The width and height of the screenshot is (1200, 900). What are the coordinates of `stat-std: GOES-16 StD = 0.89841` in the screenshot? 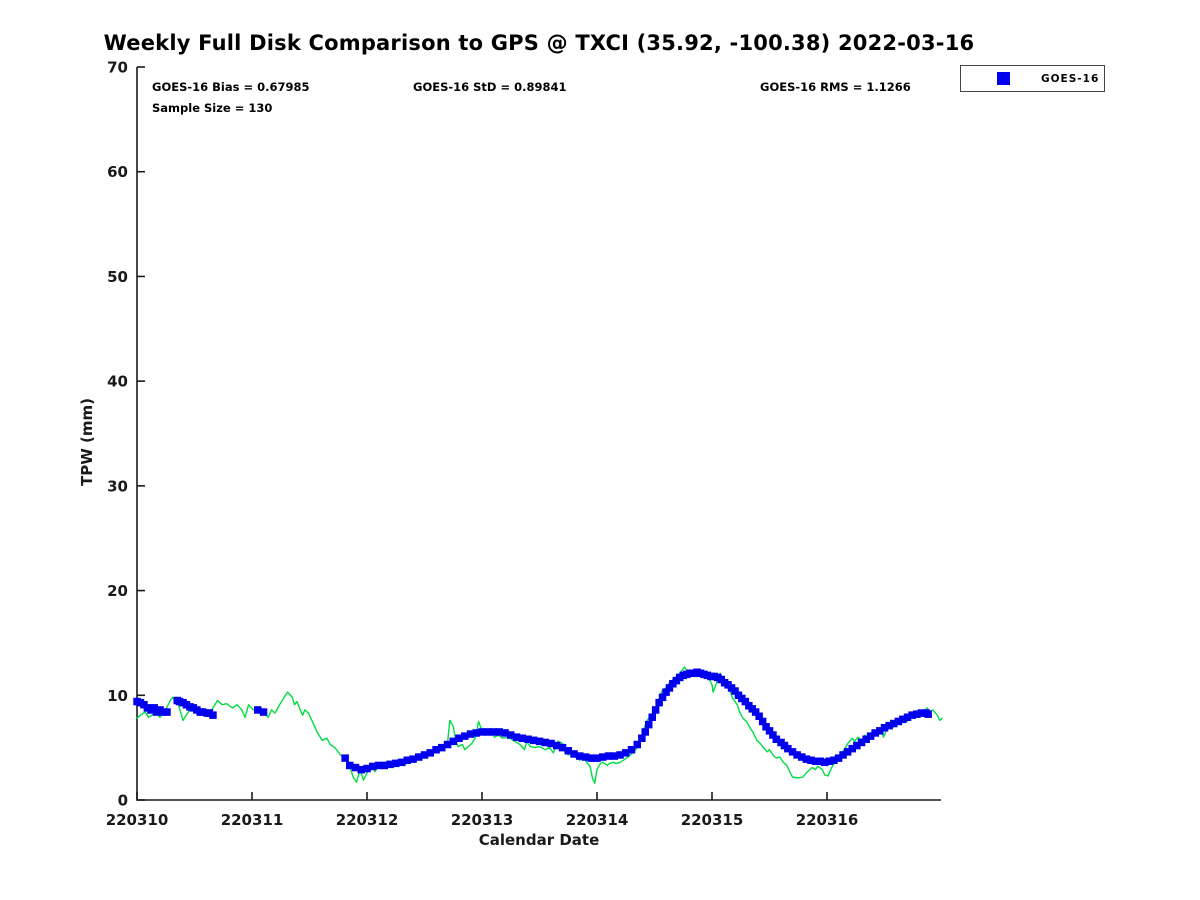 It's located at (490, 87).